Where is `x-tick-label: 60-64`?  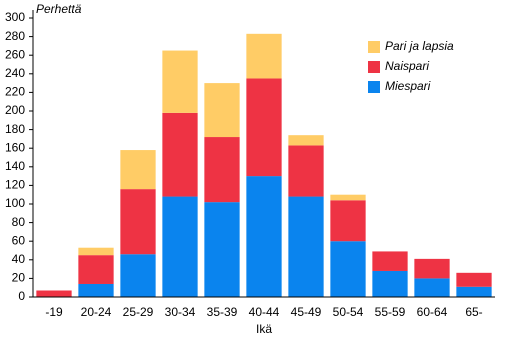
x-tick-label: 60-64 is located at coordinates (432, 312).